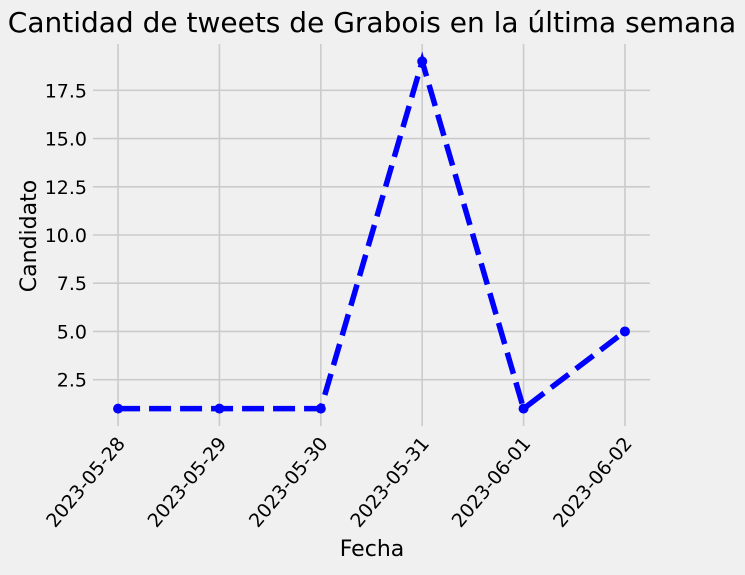 This screenshot has width=745, height=575. Describe the element at coordinates (72, 284) in the screenshot. I see `y-tick-label: 7.5` at that location.